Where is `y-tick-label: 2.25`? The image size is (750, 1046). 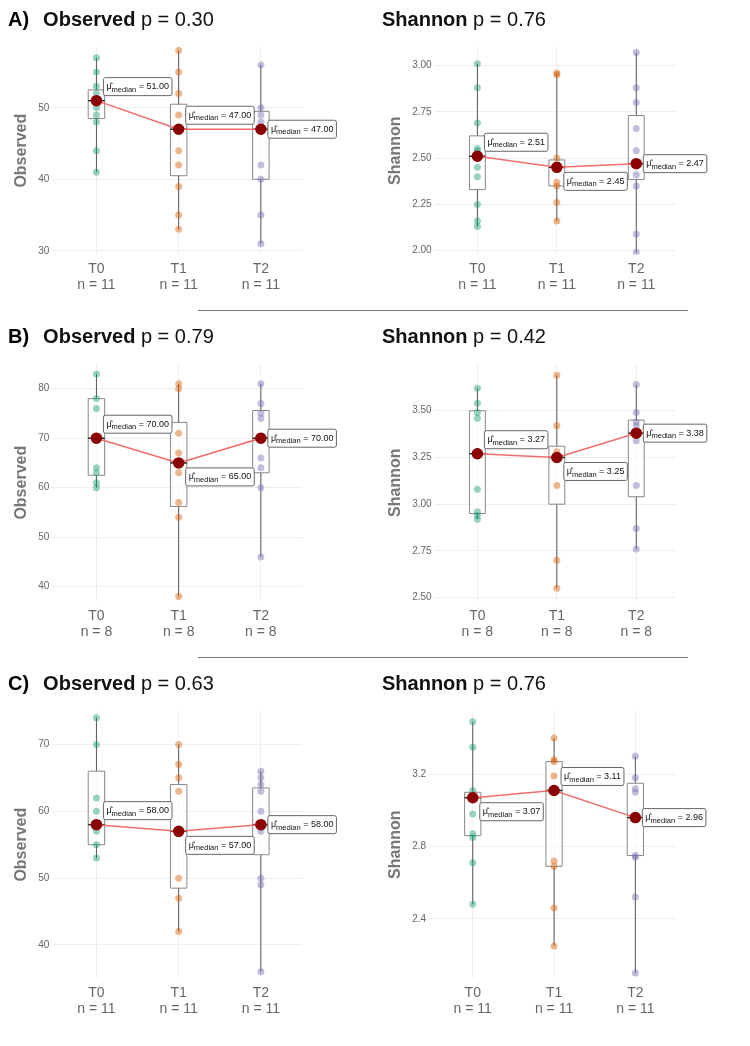
y-tick-label: 2.25 is located at coordinates (422, 204).